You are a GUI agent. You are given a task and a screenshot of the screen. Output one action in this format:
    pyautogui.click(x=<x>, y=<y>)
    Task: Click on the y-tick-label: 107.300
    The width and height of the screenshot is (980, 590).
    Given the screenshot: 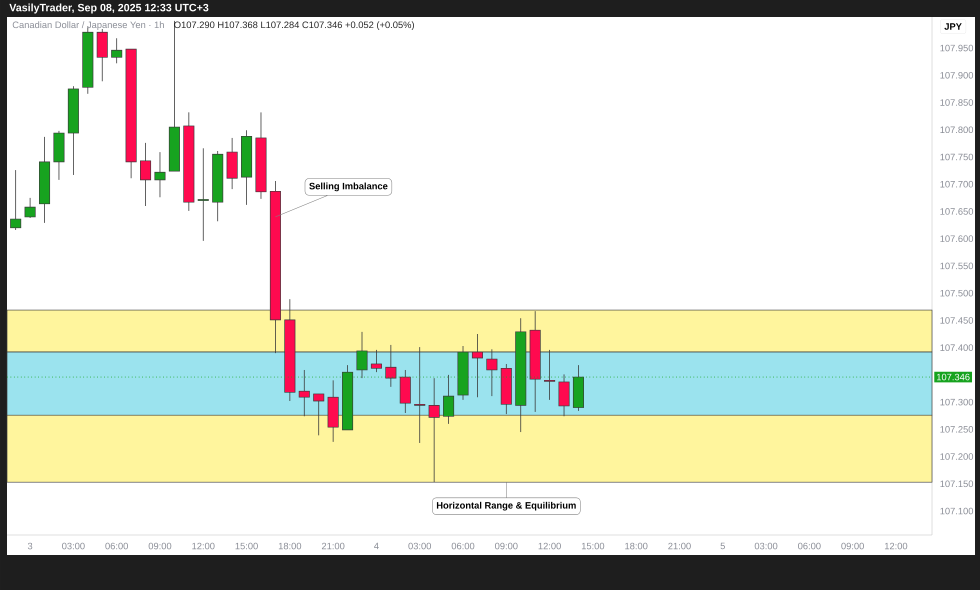 What is the action you would take?
    pyautogui.click(x=957, y=402)
    